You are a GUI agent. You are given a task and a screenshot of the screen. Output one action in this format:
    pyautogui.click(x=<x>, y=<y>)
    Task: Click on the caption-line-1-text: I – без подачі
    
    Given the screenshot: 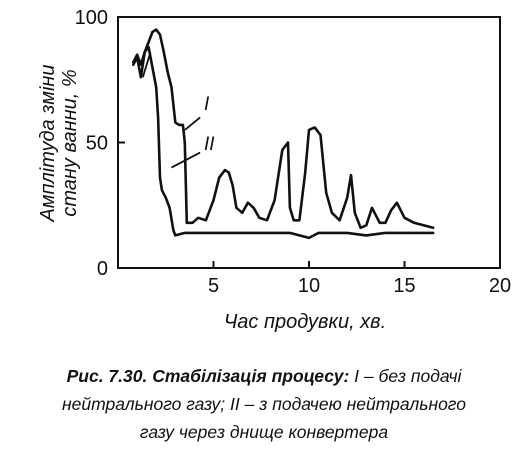 What is the action you would take?
    pyautogui.click(x=405, y=376)
    